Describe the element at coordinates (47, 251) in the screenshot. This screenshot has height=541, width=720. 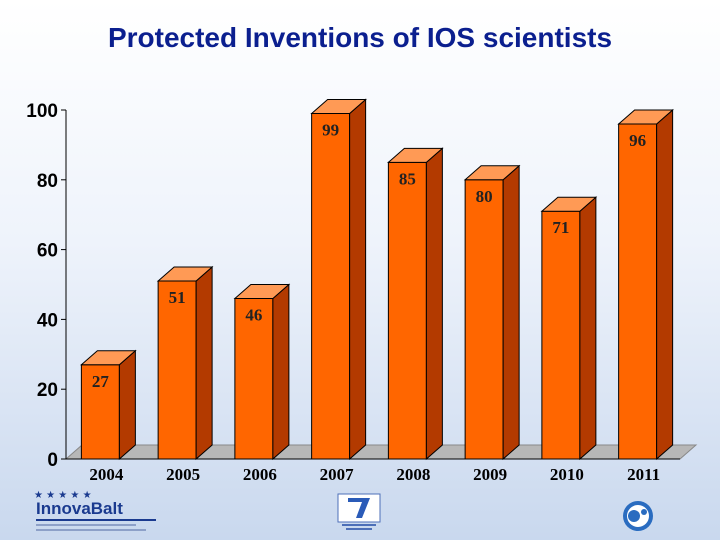
I see `y-tick-label: 60` at that location.